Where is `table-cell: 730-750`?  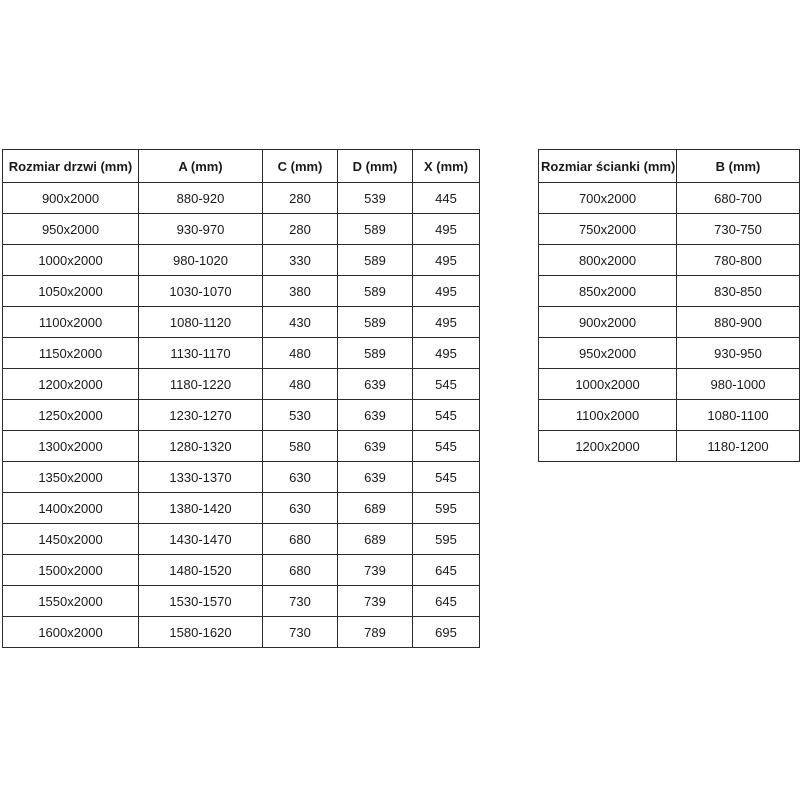 table-cell: 730-750 is located at coordinates (738, 229).